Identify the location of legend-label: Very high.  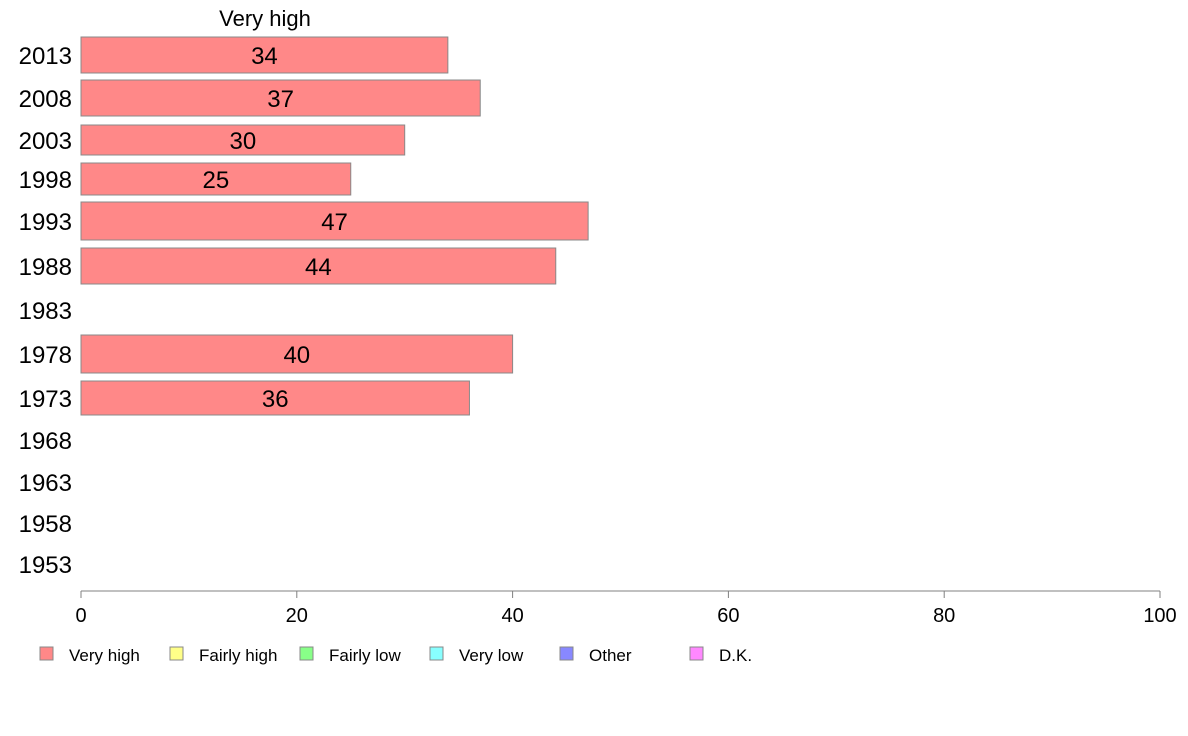
(104, 655).